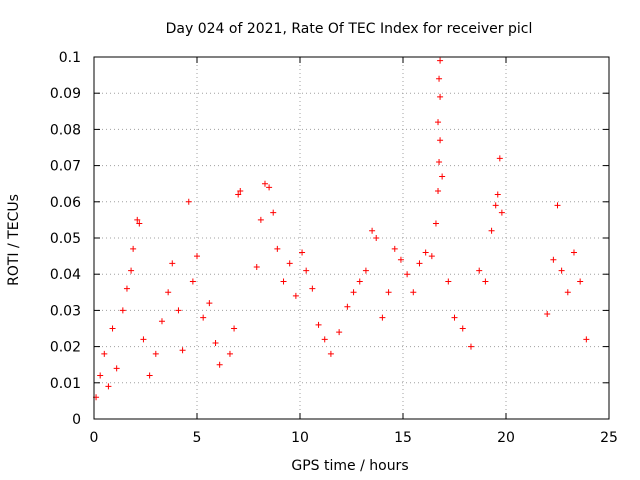 The image size is (640, 480). I want to click on y-tick-label: 0.08, so click(65, 130).